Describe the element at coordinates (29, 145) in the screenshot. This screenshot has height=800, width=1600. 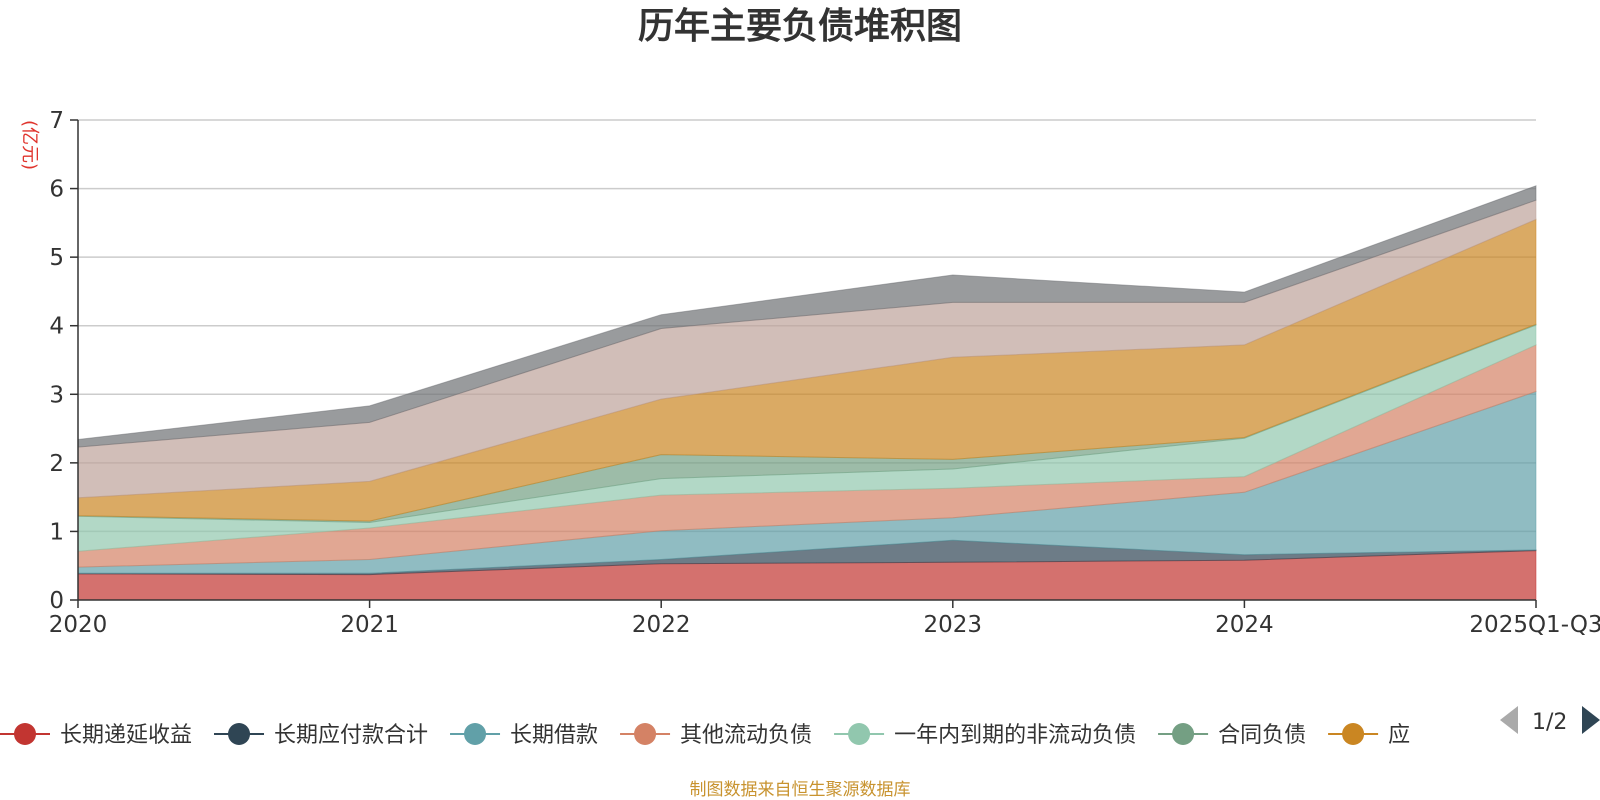
I see `y-axis-unit-label: (亿元)` at that location.